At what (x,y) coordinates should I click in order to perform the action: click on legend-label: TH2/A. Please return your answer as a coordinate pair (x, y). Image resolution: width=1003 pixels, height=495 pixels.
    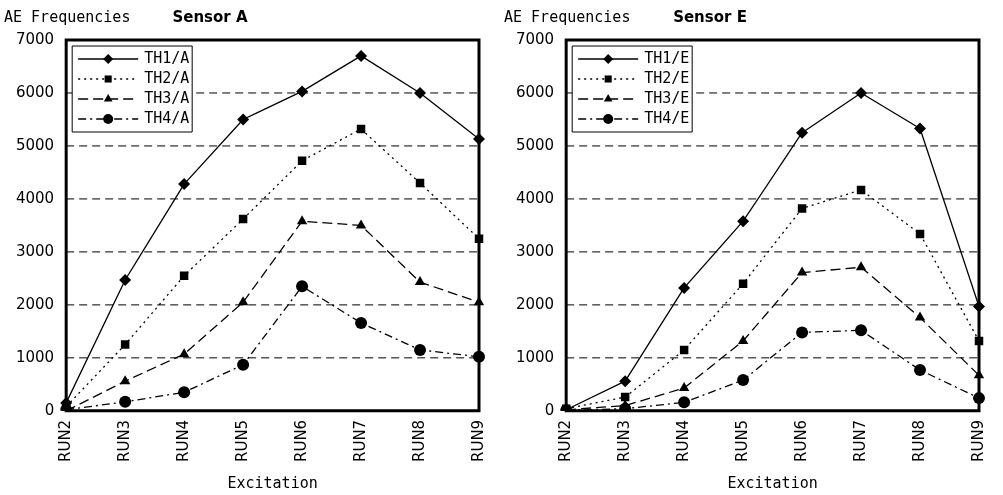
    Looking at the image, I should click on (167, 77).